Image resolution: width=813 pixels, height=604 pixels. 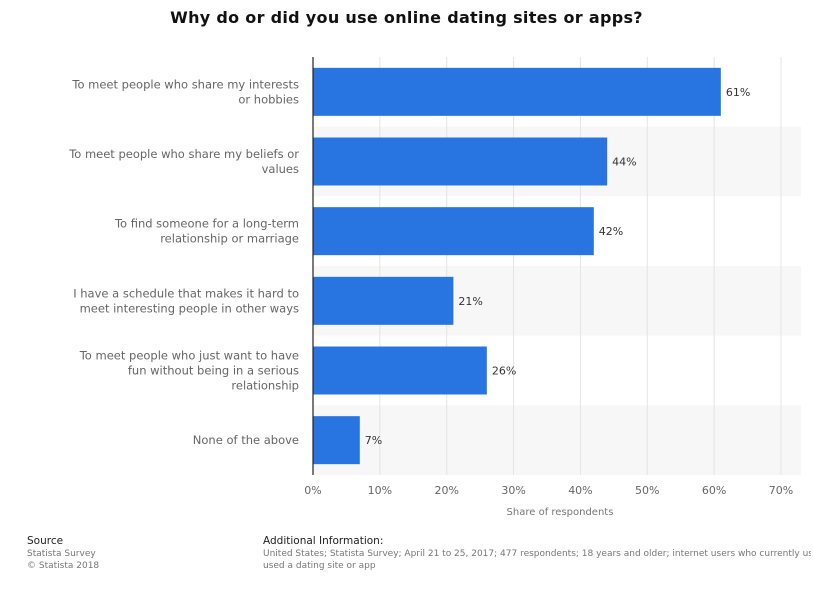 I want to click on category-label: To meet people who share my interests, so click(x=185, y=84).